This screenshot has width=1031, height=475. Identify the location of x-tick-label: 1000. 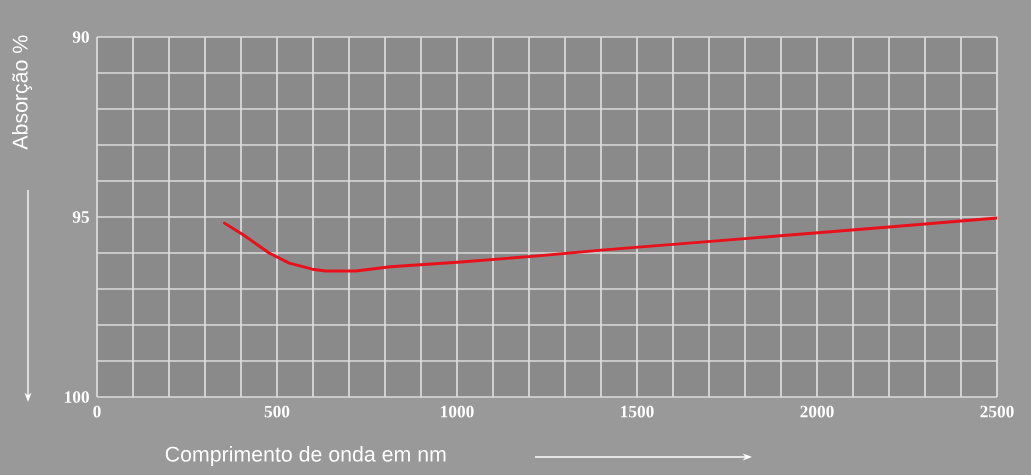
(457, 411).